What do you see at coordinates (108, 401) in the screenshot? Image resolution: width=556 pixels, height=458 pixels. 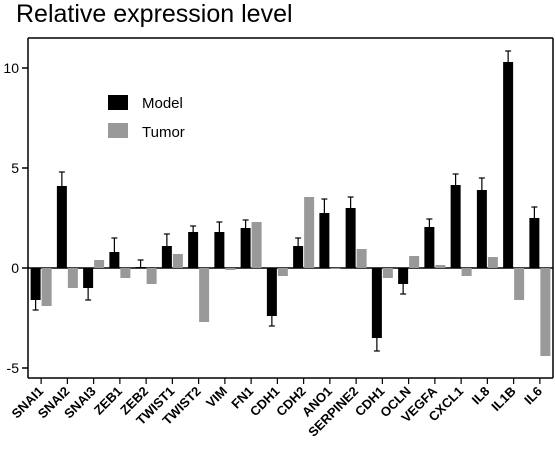 I see `x-tick-label: ZEB1` at bounding box center [108, 401].